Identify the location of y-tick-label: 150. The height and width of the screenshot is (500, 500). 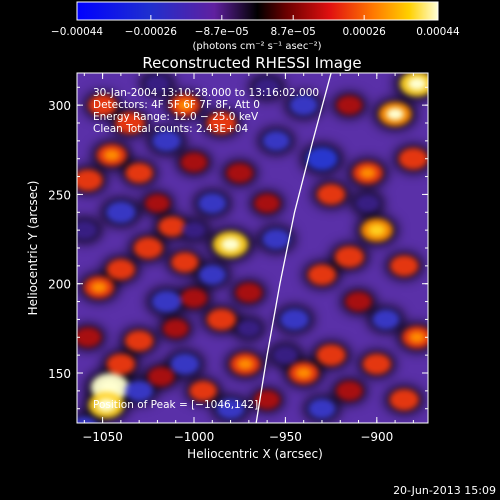
(59, 374).